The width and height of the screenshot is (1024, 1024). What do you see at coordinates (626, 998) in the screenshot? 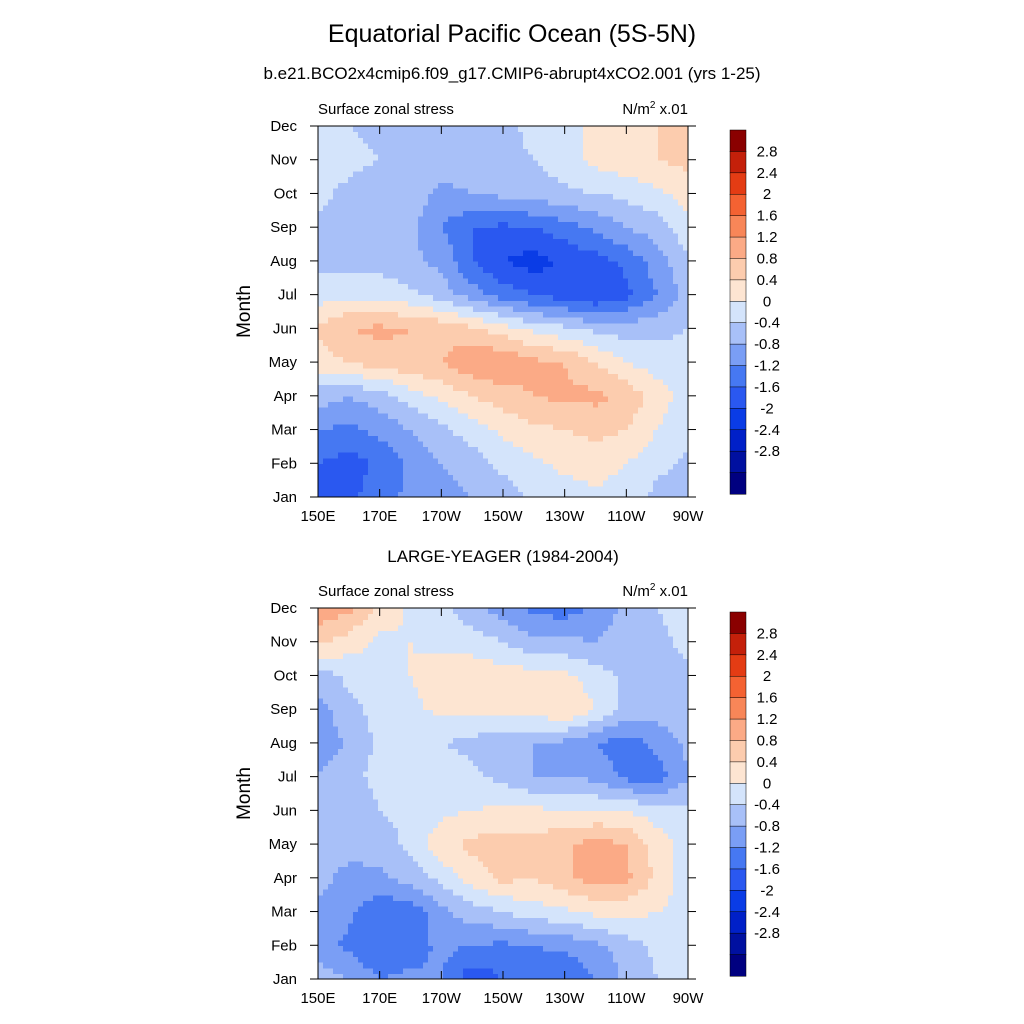
I see `x-tick-label: 110W` at bounding box center [626, 998].